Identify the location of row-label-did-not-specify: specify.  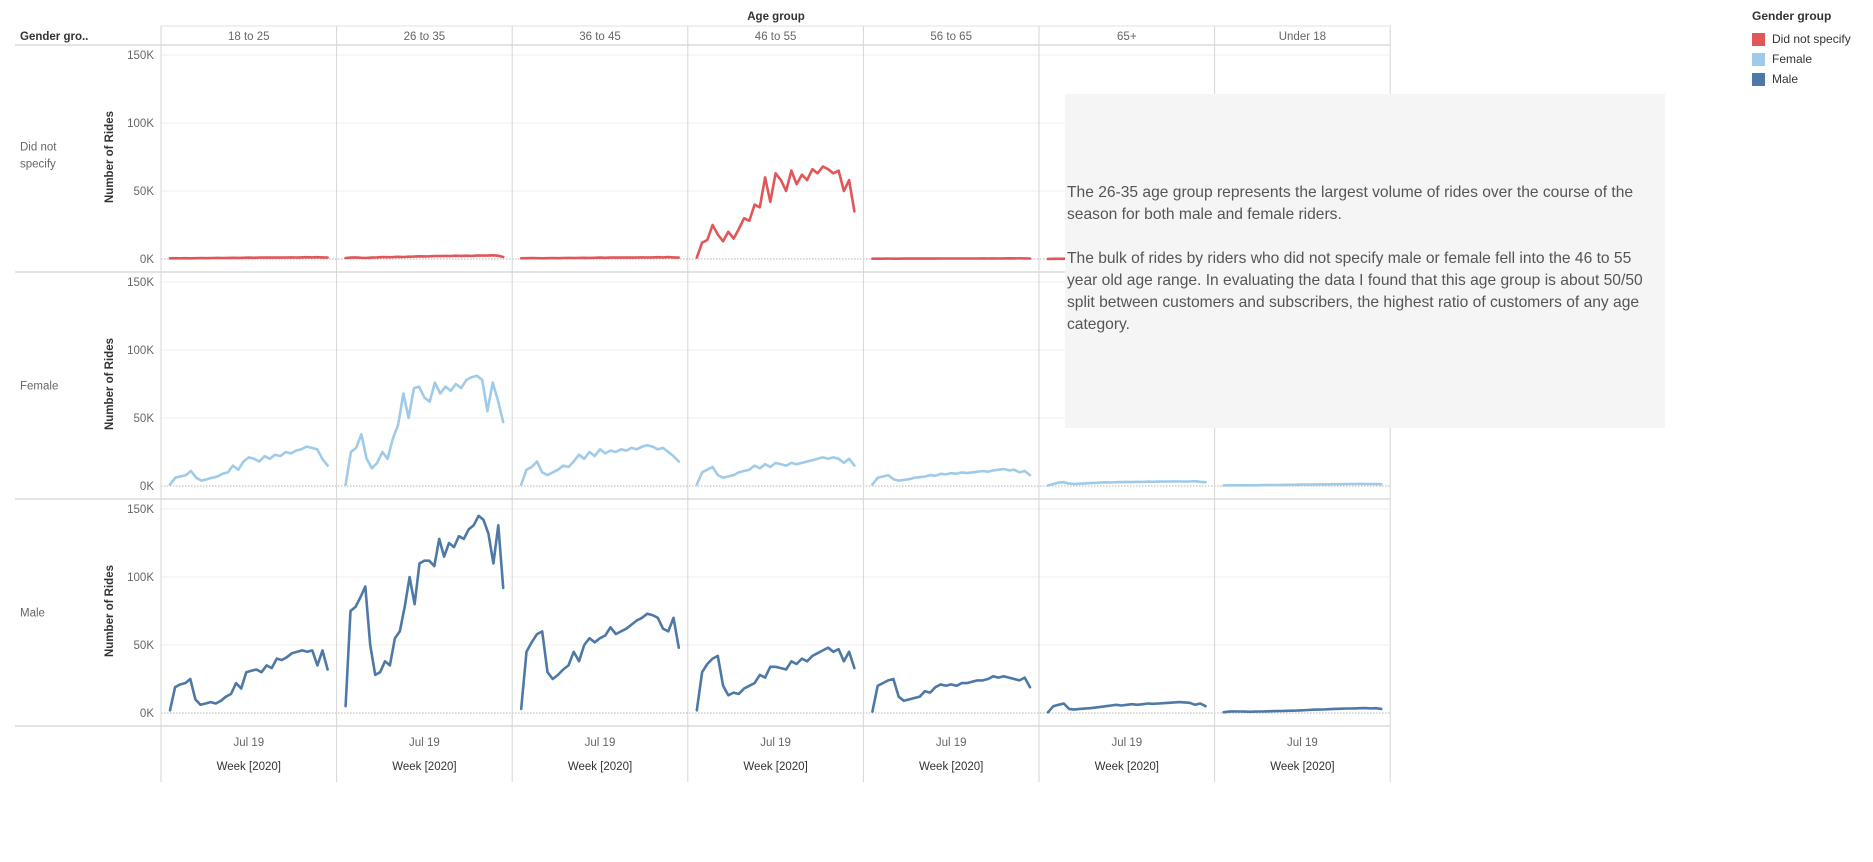
(38, 165).